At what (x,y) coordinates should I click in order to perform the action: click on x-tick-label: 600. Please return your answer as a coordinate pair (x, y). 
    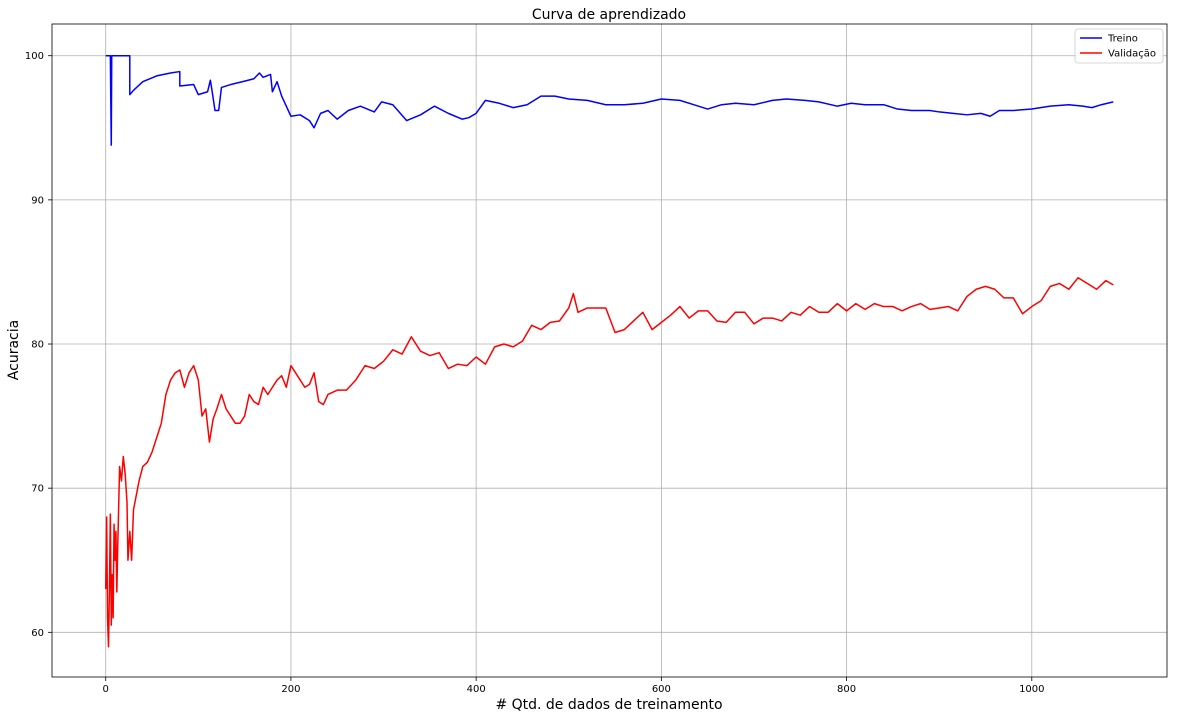
    Looking at the image, I should click on (661, 689).